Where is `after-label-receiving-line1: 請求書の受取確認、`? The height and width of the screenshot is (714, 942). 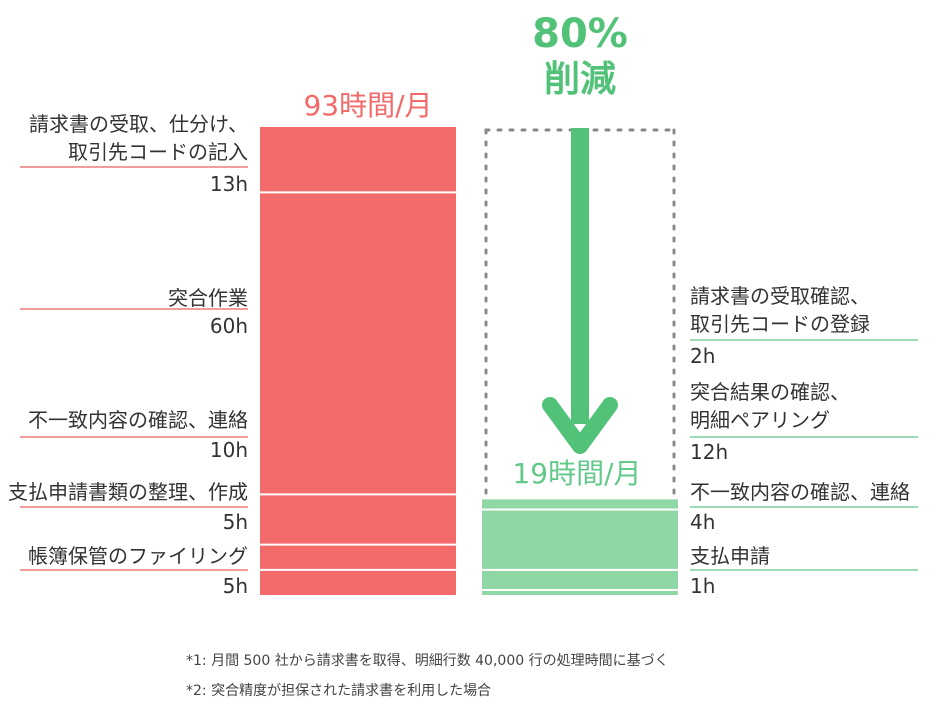 after-label-receiving-line1: 請求書の受取確認、 is located at coordinates (780, 296).